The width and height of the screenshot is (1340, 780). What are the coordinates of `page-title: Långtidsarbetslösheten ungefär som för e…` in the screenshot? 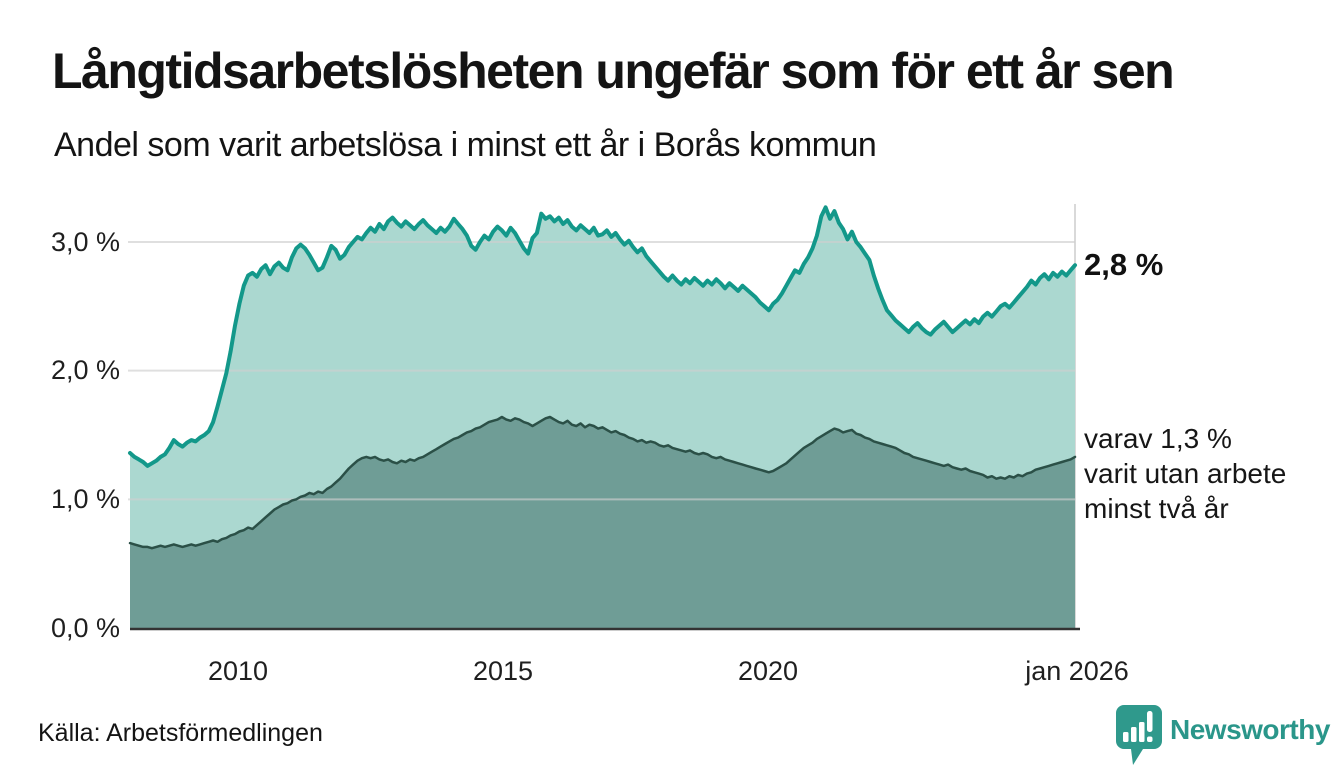 It's located at (613, 71).